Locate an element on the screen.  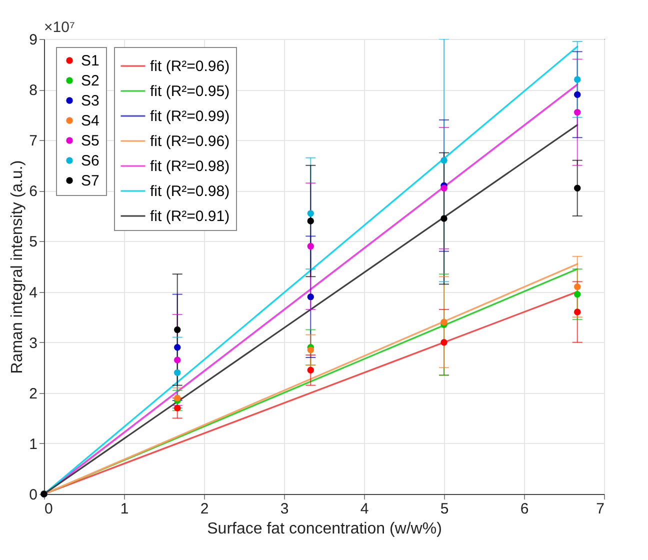
y-tick-label: 3 is located at coordinates (33, 343).